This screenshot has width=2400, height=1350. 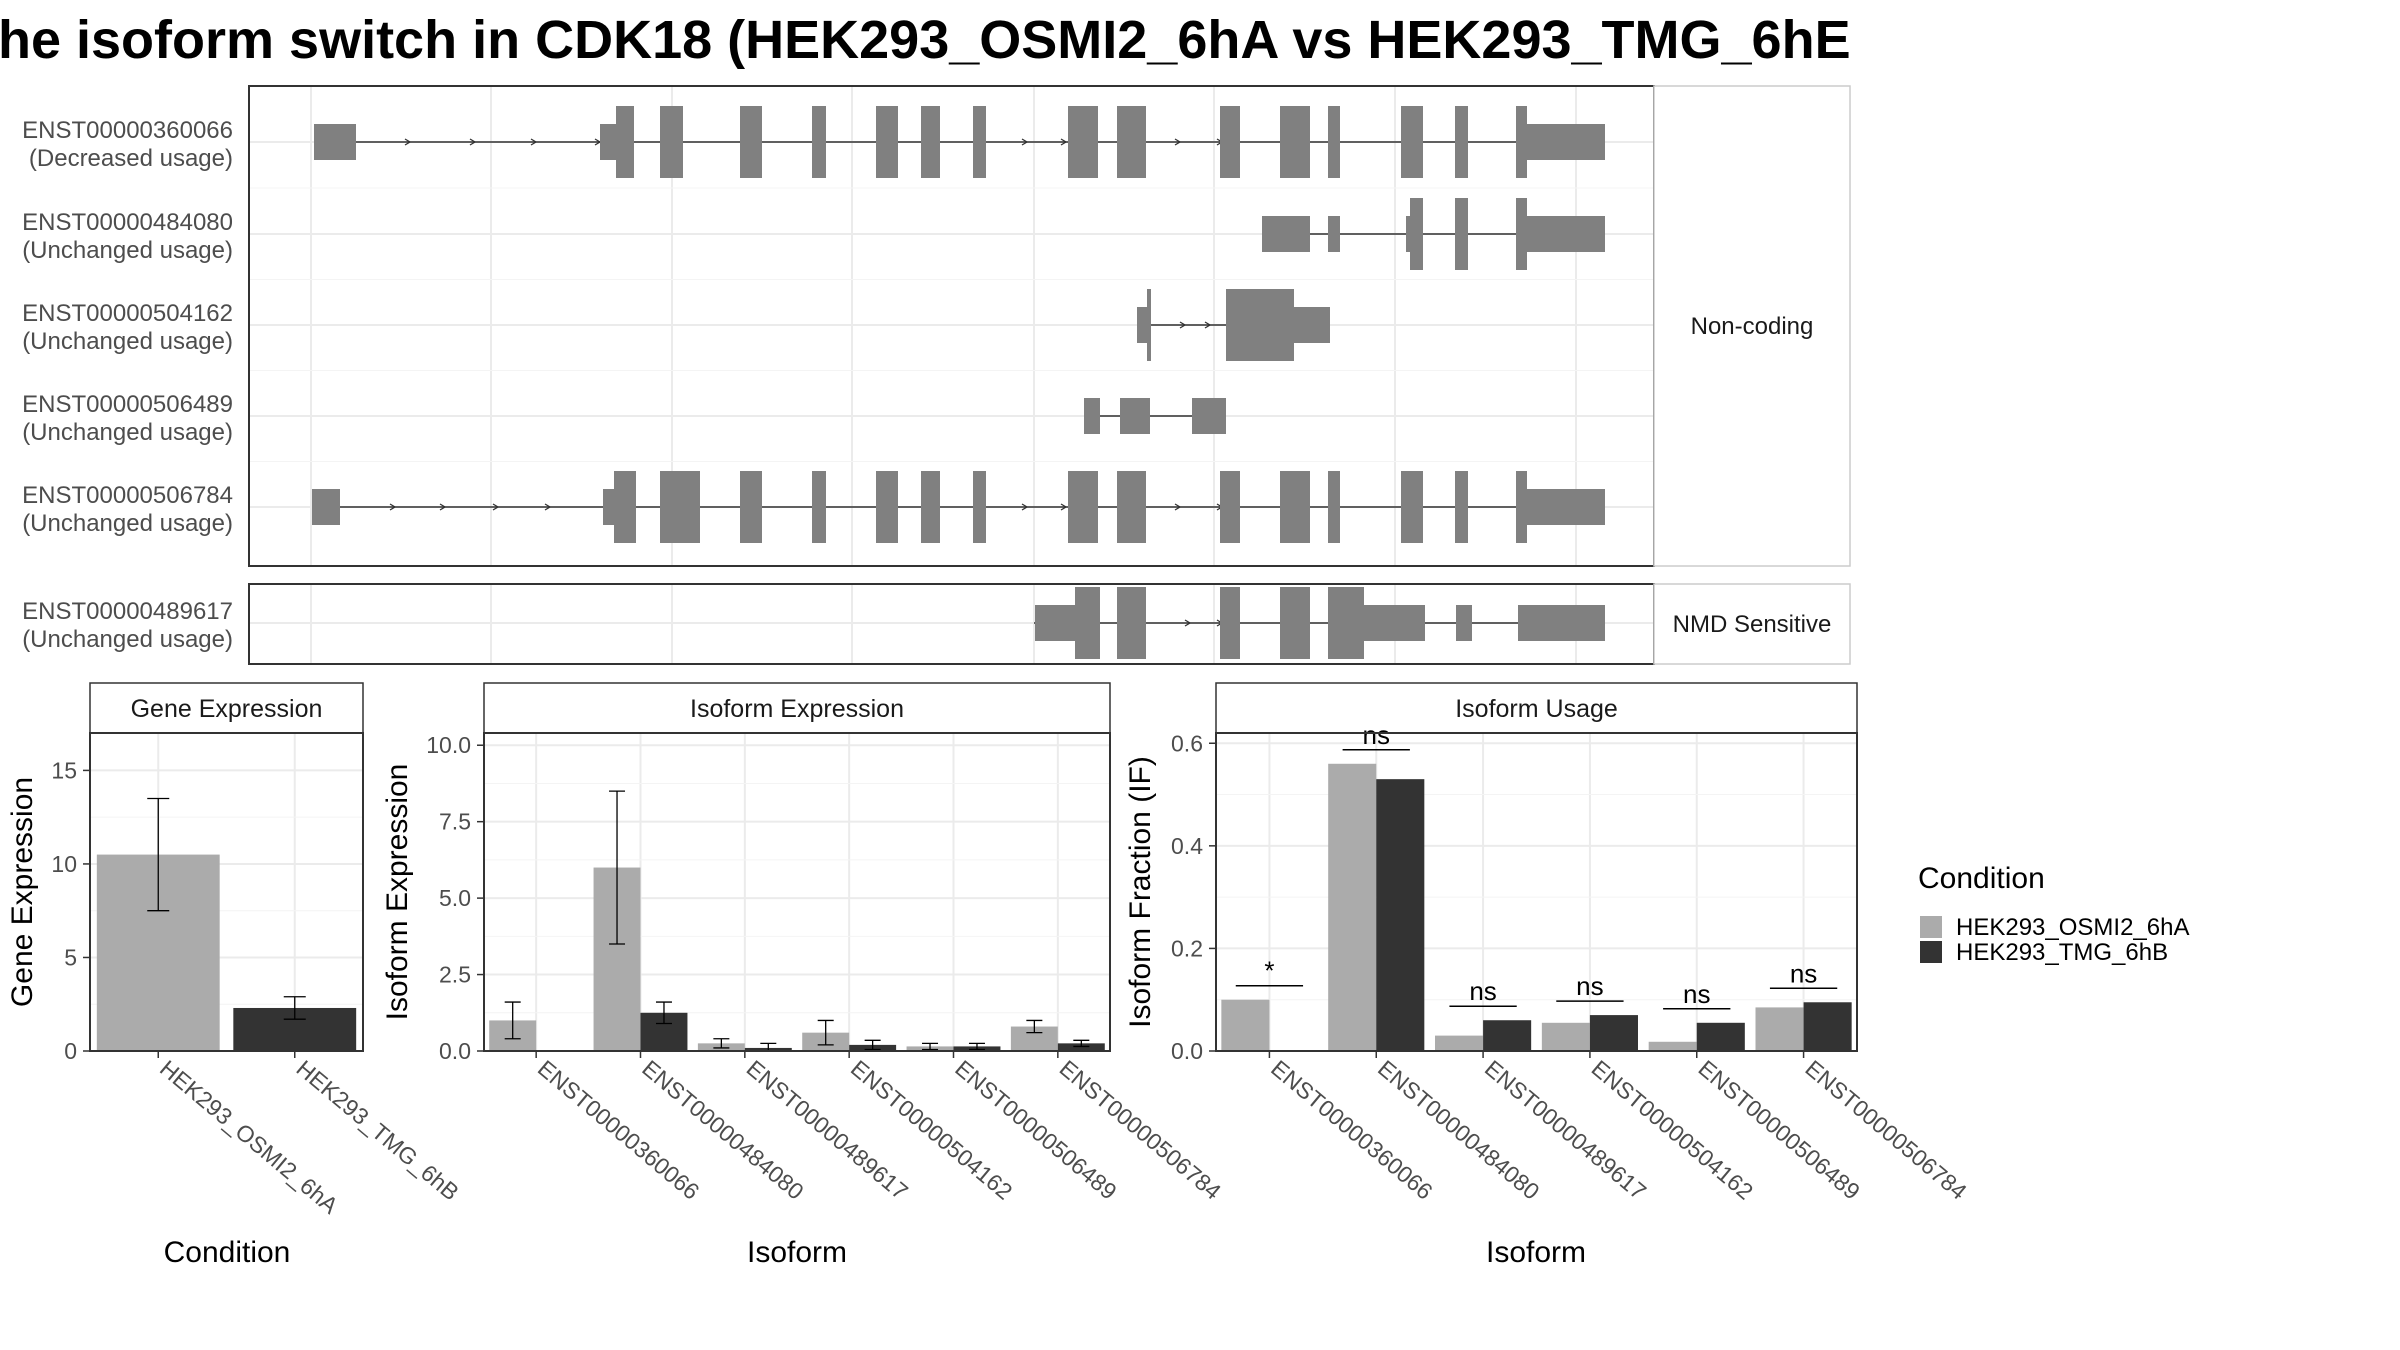 I want to click on strip-label-noncoding: Non-coding, so click(x=1752, y=326).